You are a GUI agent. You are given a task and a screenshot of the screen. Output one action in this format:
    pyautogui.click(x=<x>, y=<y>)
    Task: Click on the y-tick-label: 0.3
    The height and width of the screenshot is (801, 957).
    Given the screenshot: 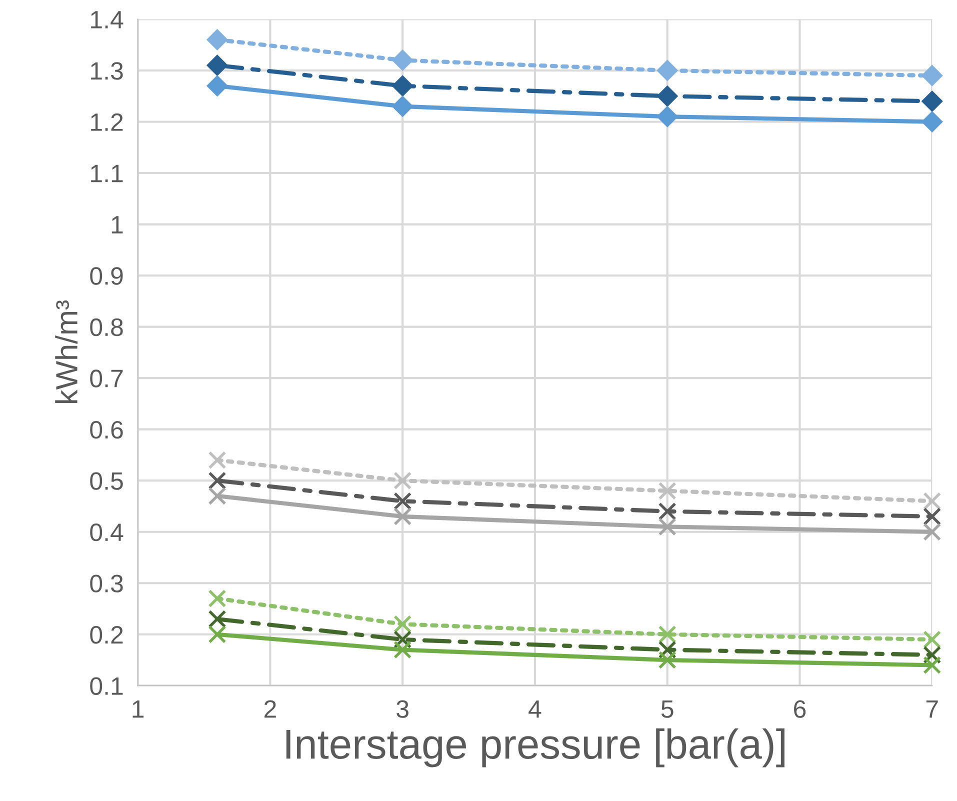 What is the action you would take?
    pyautogui.click(x=106, y=583)
    